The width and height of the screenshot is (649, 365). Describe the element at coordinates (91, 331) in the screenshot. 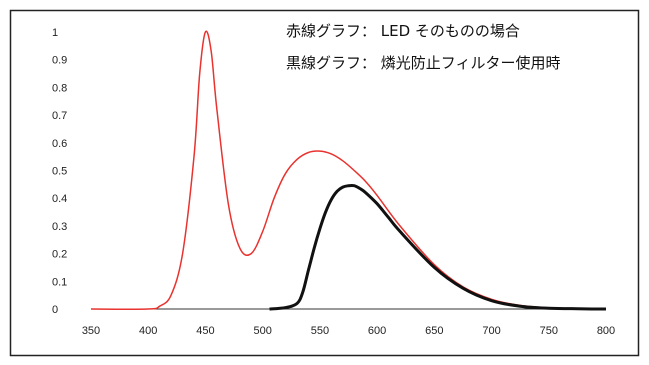

I see `x-tick-label: 350` at that location.